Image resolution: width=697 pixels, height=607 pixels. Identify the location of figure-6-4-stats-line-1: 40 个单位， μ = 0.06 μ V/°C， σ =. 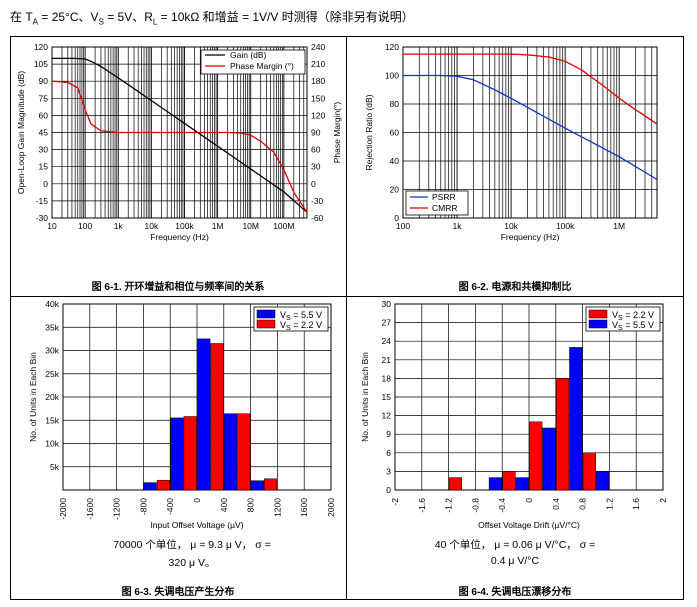
(515, 545).